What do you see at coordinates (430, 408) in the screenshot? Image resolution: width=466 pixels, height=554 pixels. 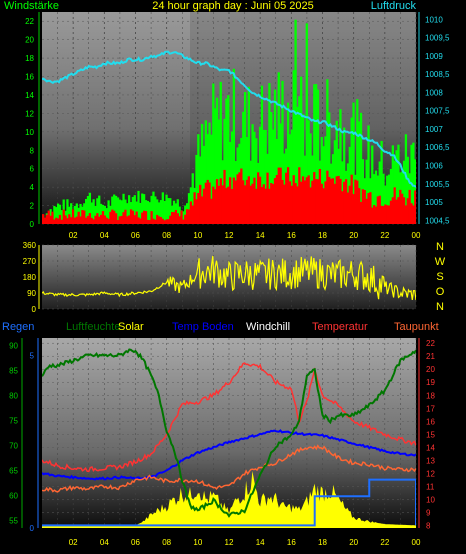 I see `temperature-tick-label: 17` at bounding box center [430, 408].